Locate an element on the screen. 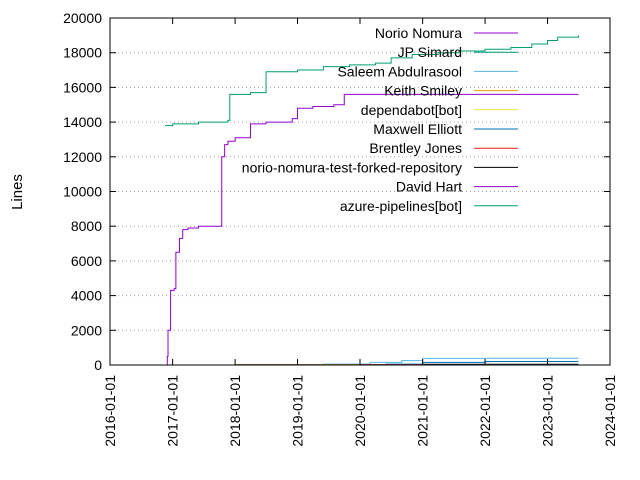 The height and width of the screenshot is (480, 640). x-tick-label: 2023-01-01 is located at coordinates (548, 411).